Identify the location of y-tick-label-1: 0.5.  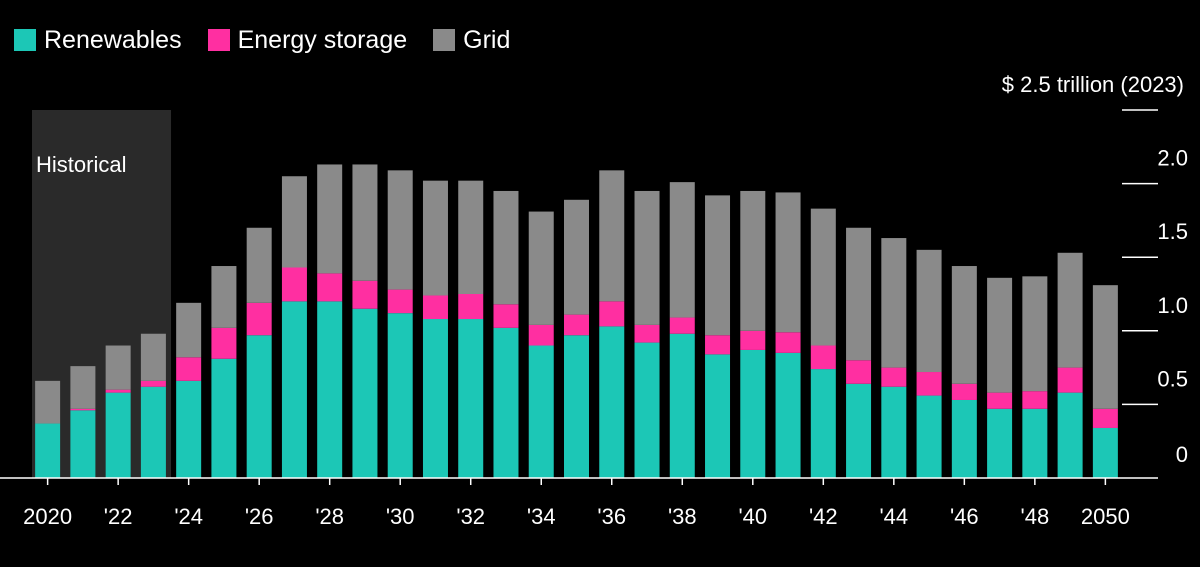
(1172, 378).